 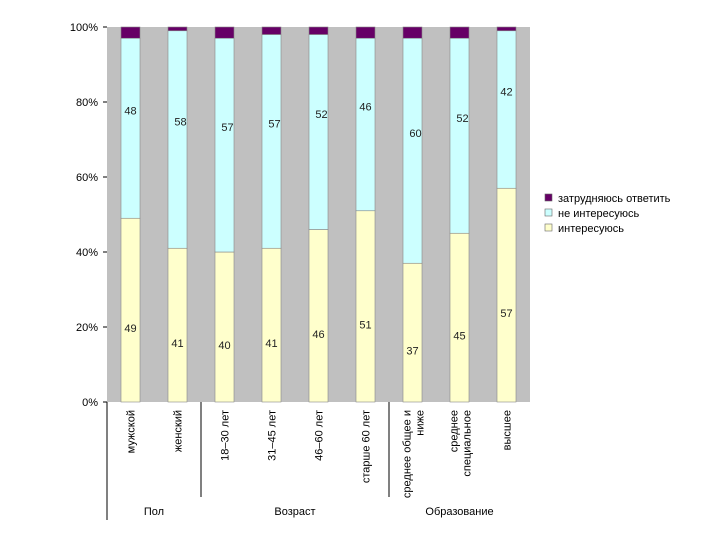 I want to click on y-tick-label: 20%, so click(x=87, y=328).